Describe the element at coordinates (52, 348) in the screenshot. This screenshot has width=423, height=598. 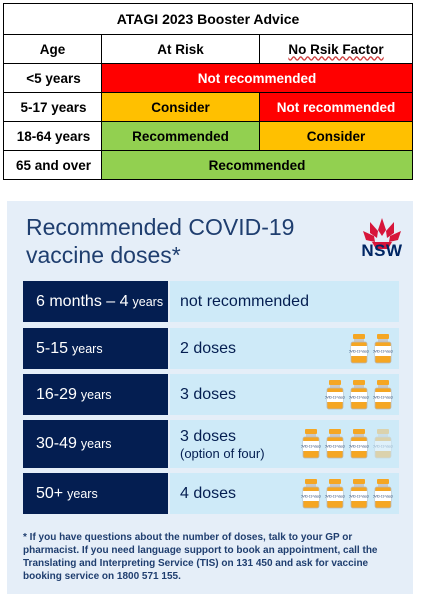
I see `age-range: 5-15` at that location.